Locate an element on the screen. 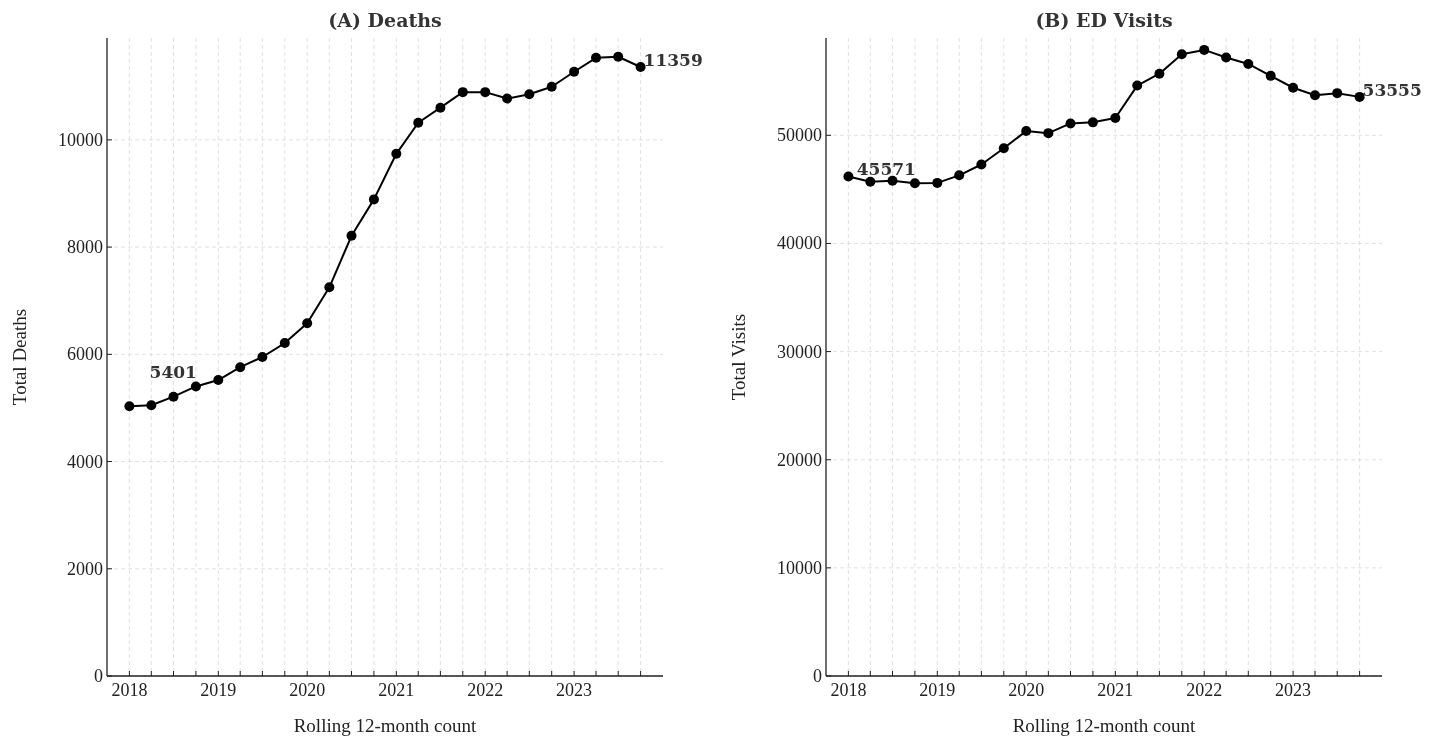 The image size is (1442, 741). y-tick-label: 8000 is located at coordinates (85, 247).